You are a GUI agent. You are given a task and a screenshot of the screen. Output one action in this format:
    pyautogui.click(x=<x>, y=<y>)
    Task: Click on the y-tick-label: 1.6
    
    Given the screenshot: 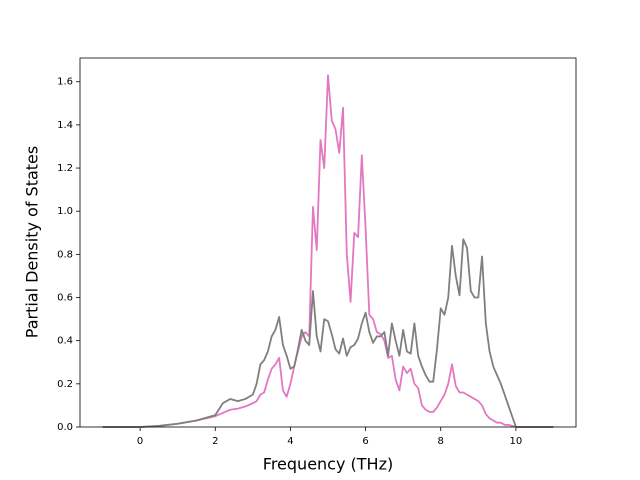 What is the action you would take?
    pyautogui.click(x=65, y=82)
    